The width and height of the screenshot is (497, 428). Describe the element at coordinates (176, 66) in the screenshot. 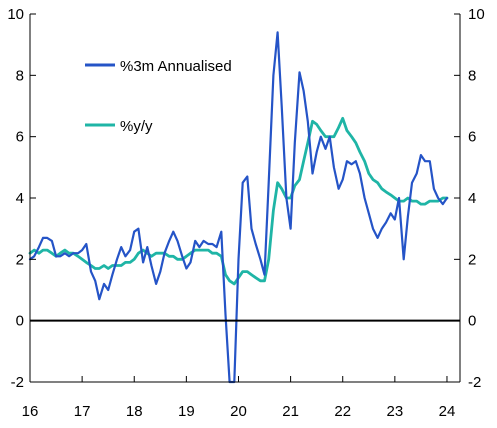

I see `legend-entry-annualised-label: %3m Annualised` at that location.